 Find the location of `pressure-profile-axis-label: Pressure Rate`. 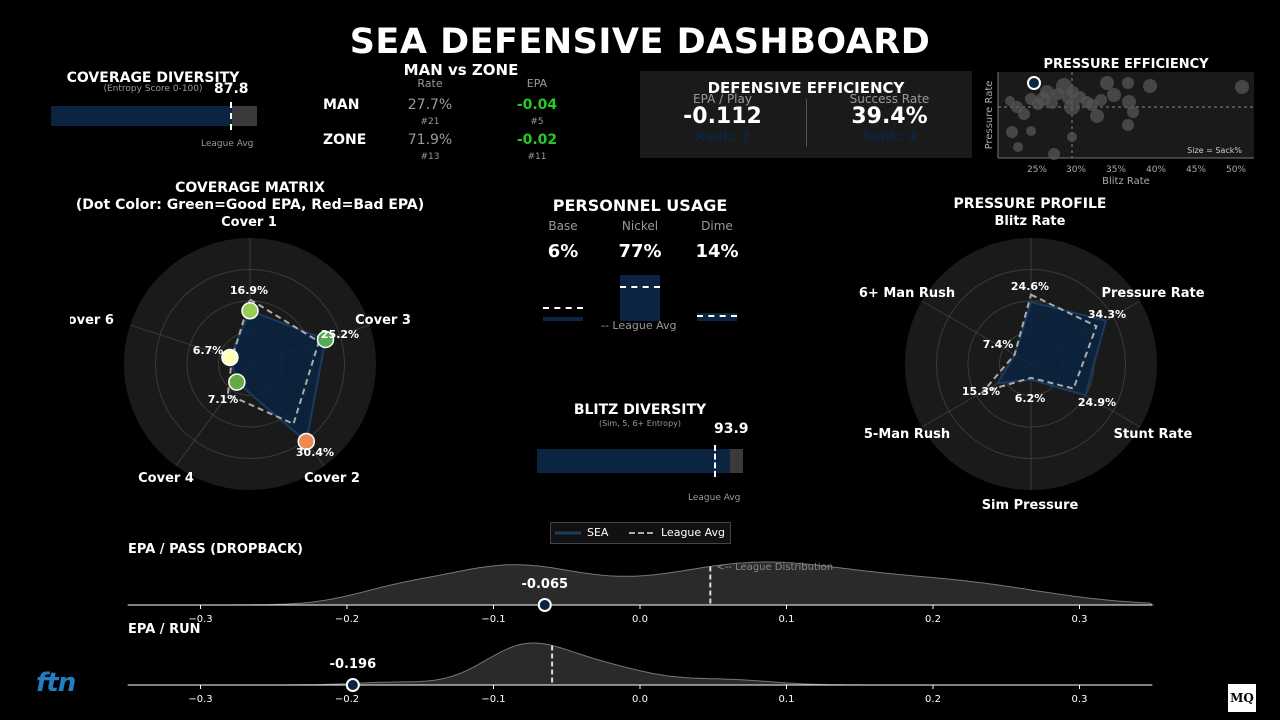

pressure-profile-axis-label: Pressure Rate is located at coordinates (1152, 293).